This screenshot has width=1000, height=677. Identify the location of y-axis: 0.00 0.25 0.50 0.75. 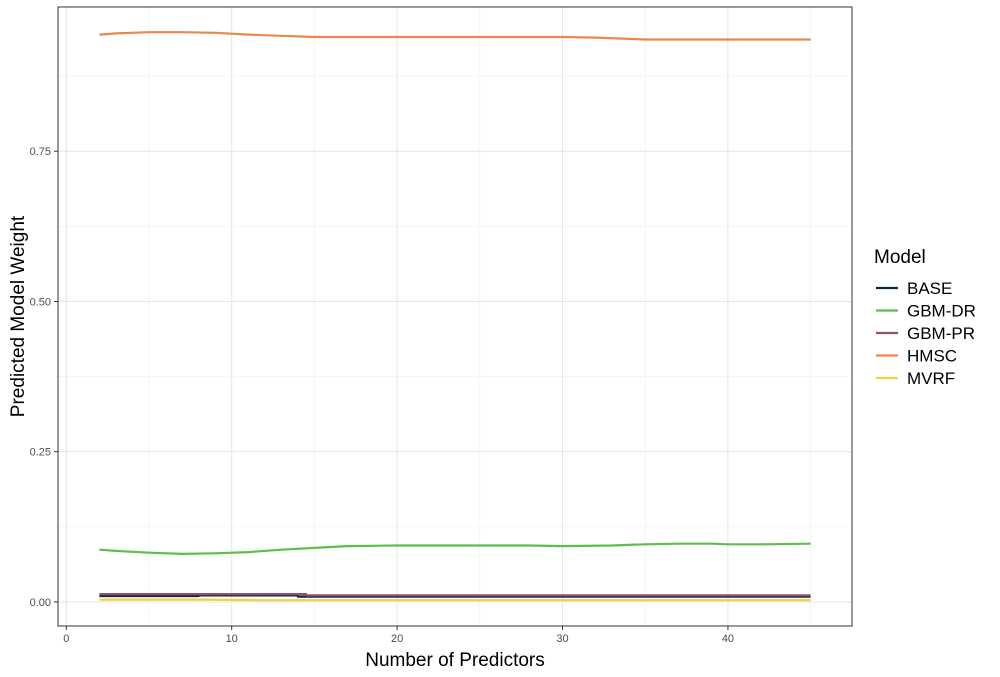
(44, 377).